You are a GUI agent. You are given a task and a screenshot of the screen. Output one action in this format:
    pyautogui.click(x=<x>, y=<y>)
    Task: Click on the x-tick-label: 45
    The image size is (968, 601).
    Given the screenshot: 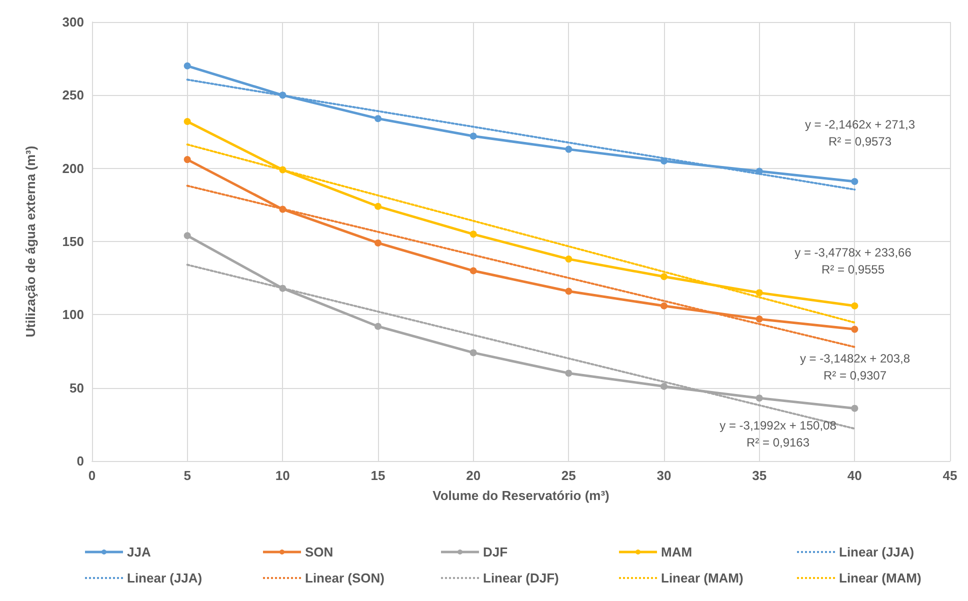 What is the action you would take?
    pyautogui.click(x=950, y=475)
    